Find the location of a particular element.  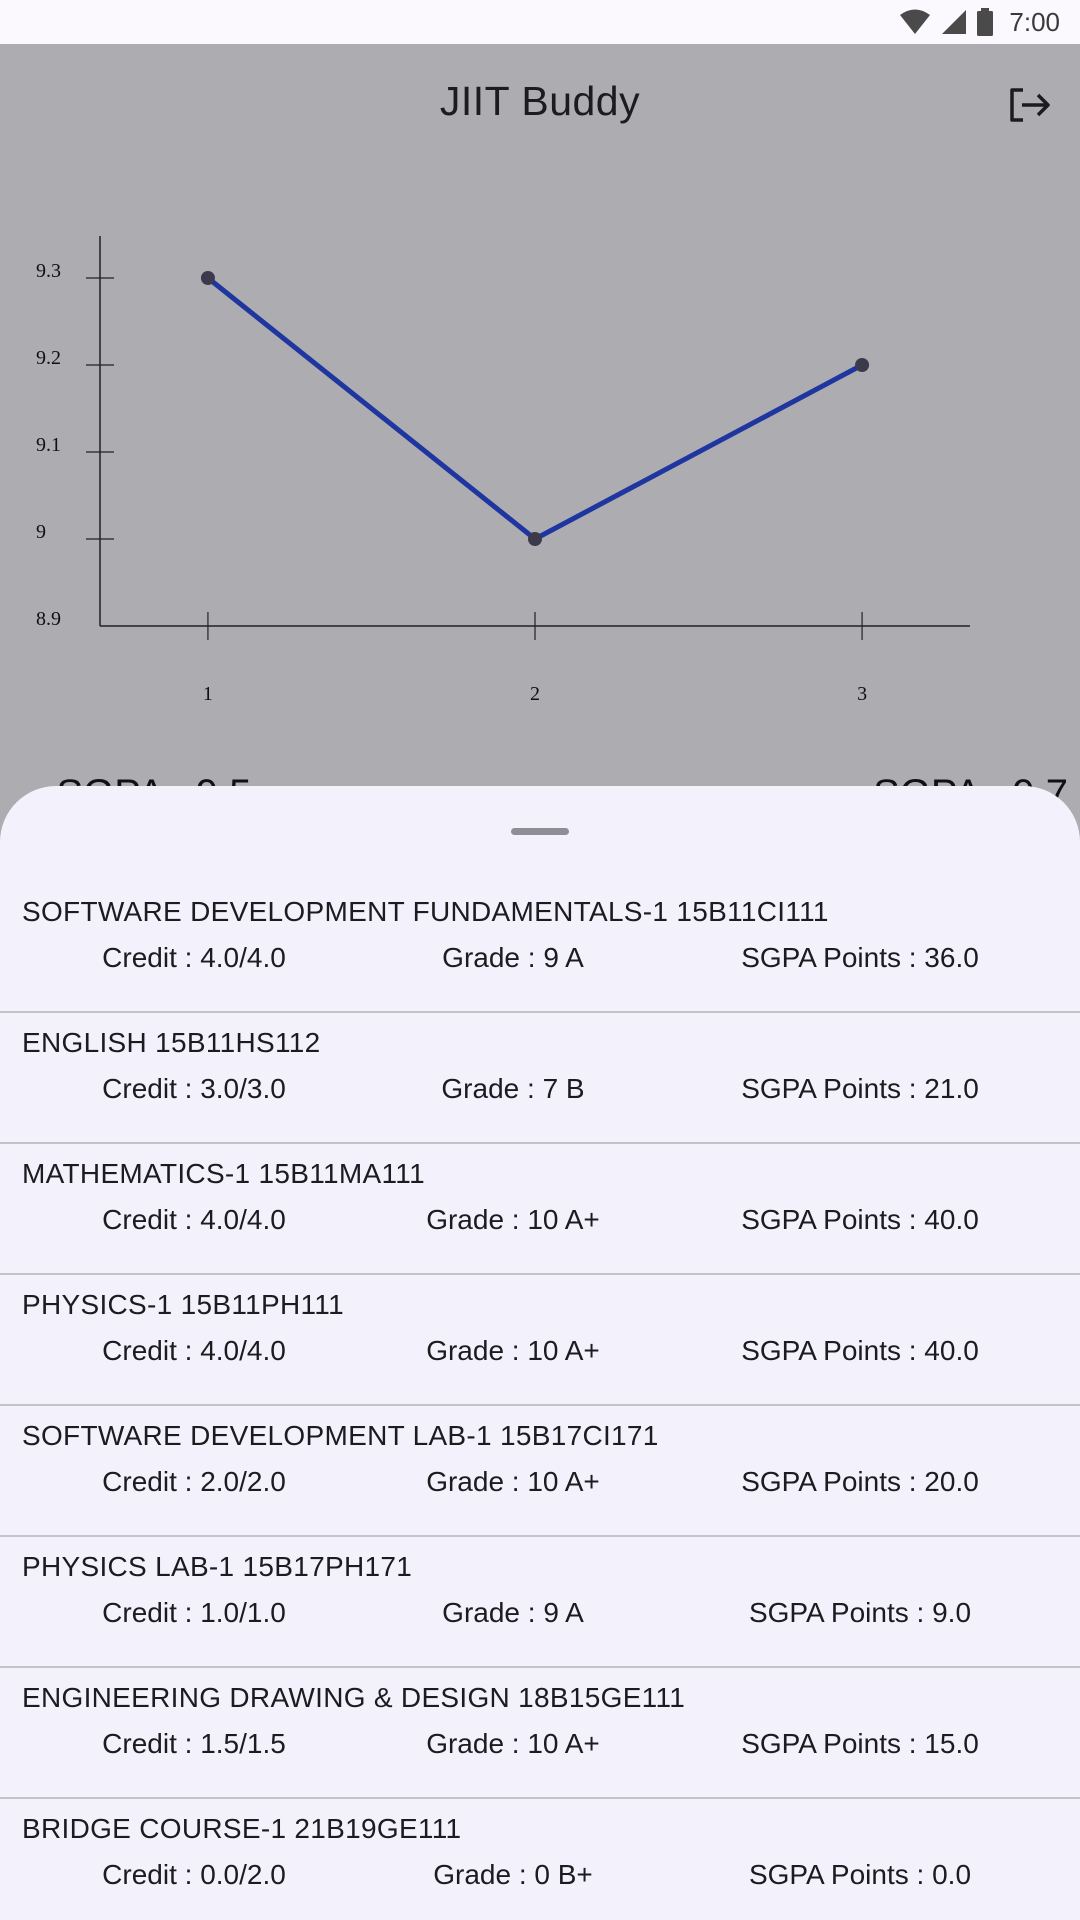

sgpa-series-line is located at coordinates (535, 409).